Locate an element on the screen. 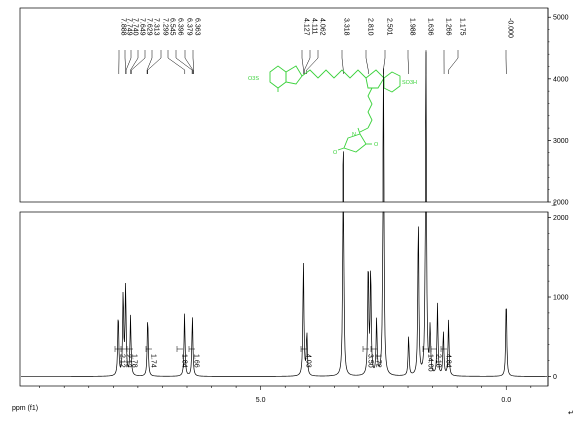 The image size is (582, 425). x-axis-ticks: 5.0 0.0 is located at coordinates (285, 395).